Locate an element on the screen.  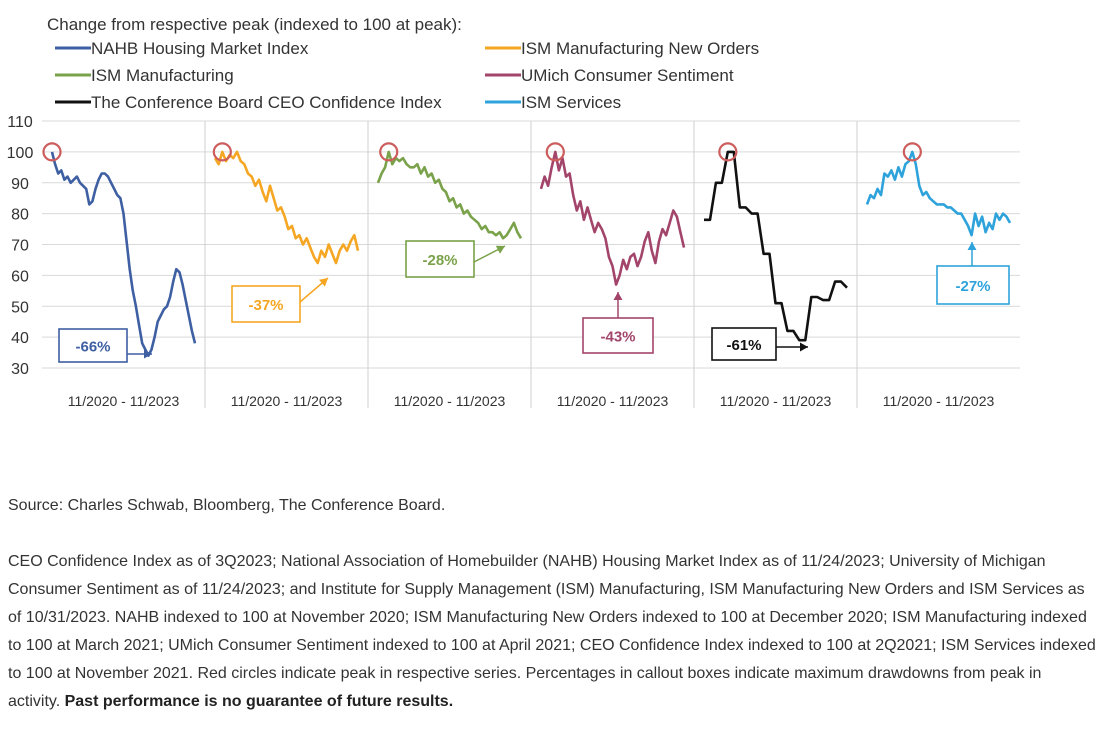
panel-5: 11/2020 - 11/2023 -27% is located at coordinates (934, 265).